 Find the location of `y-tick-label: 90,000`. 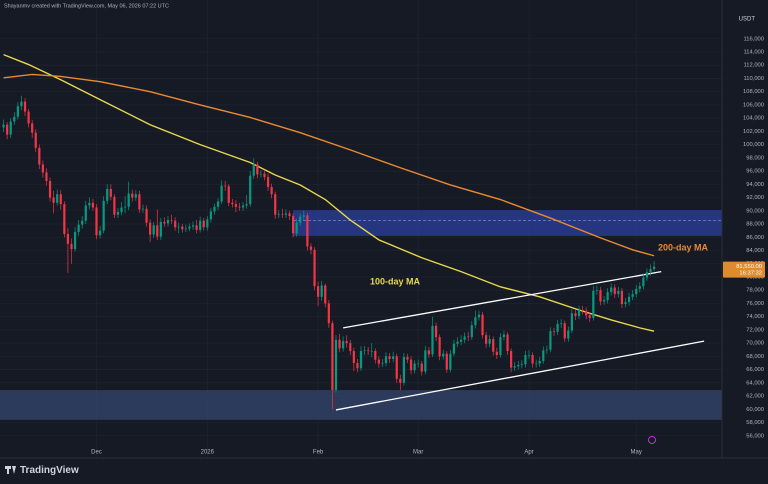

y-tick-label: 90,000 is located at coordinates (755, 211).